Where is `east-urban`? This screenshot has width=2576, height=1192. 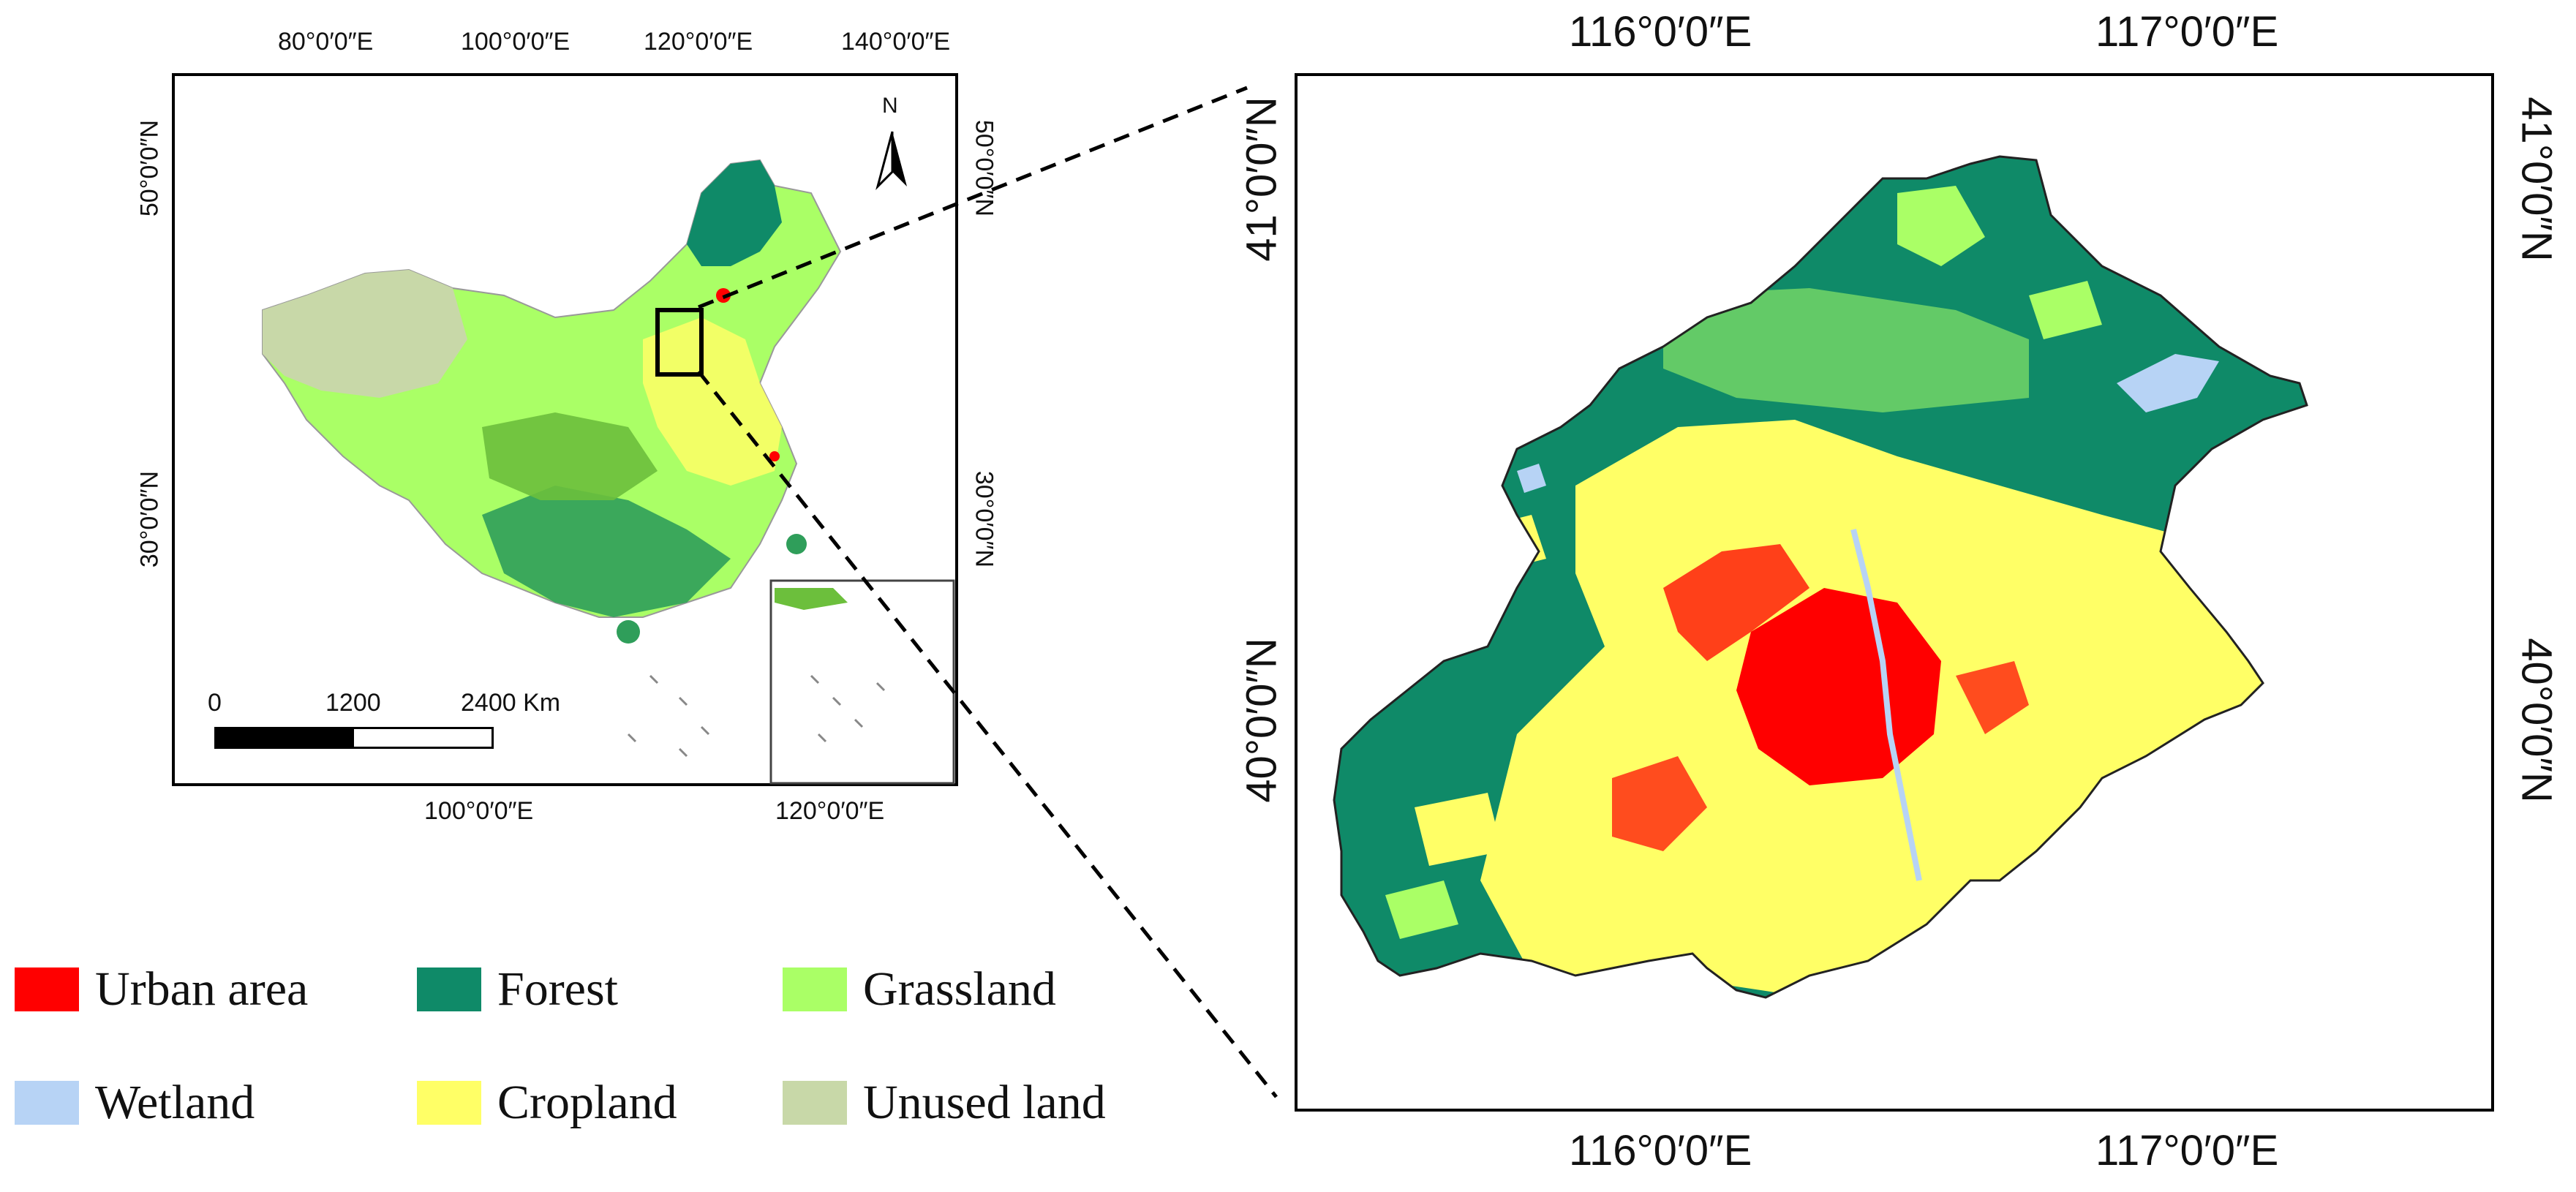 east-urban is located at coordinates (1992, 697).